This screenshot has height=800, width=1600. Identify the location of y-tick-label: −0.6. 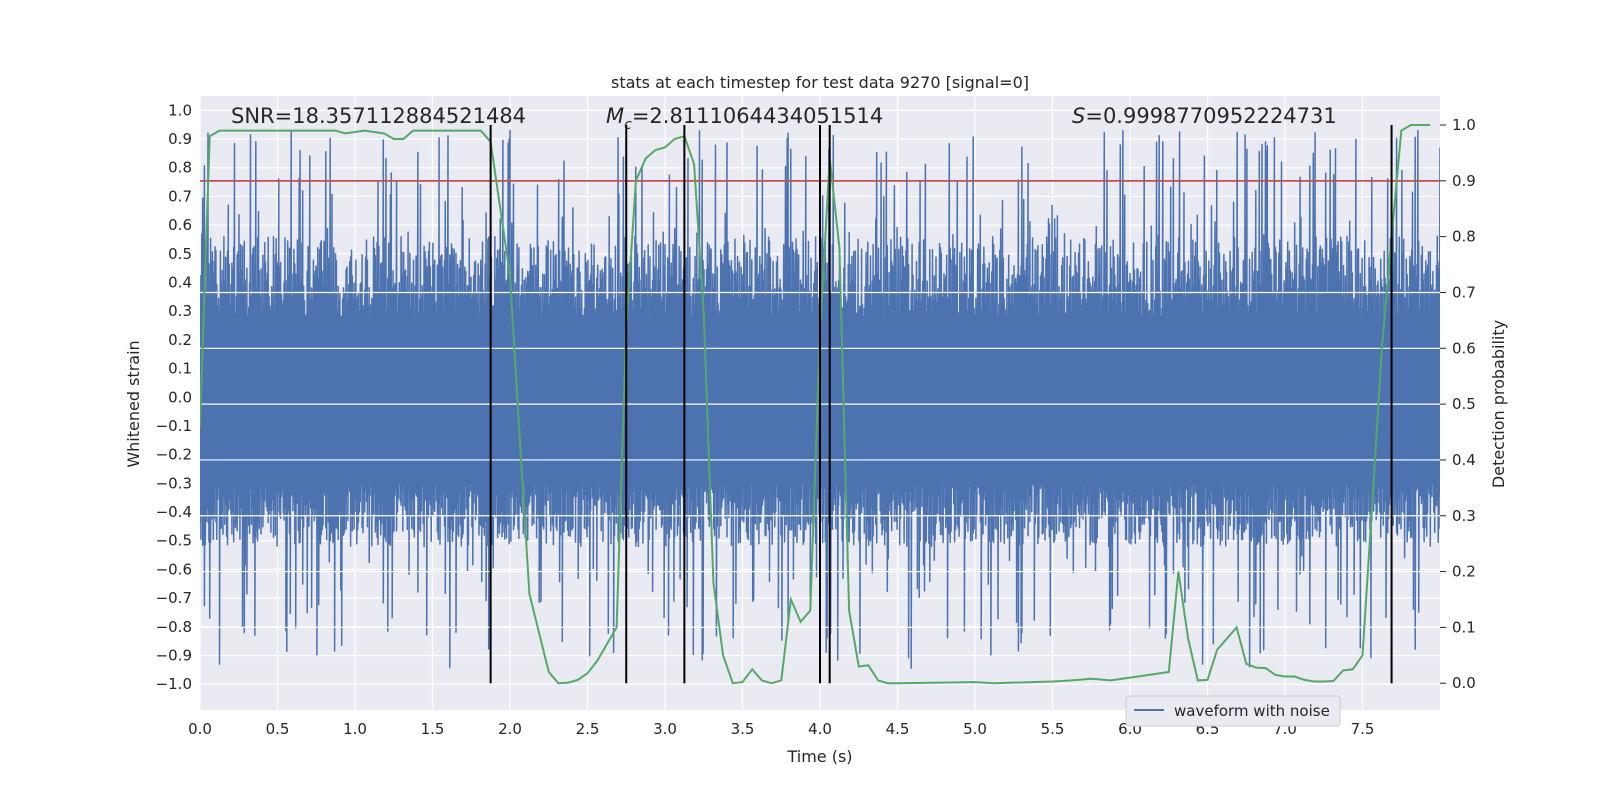
(174, 569).